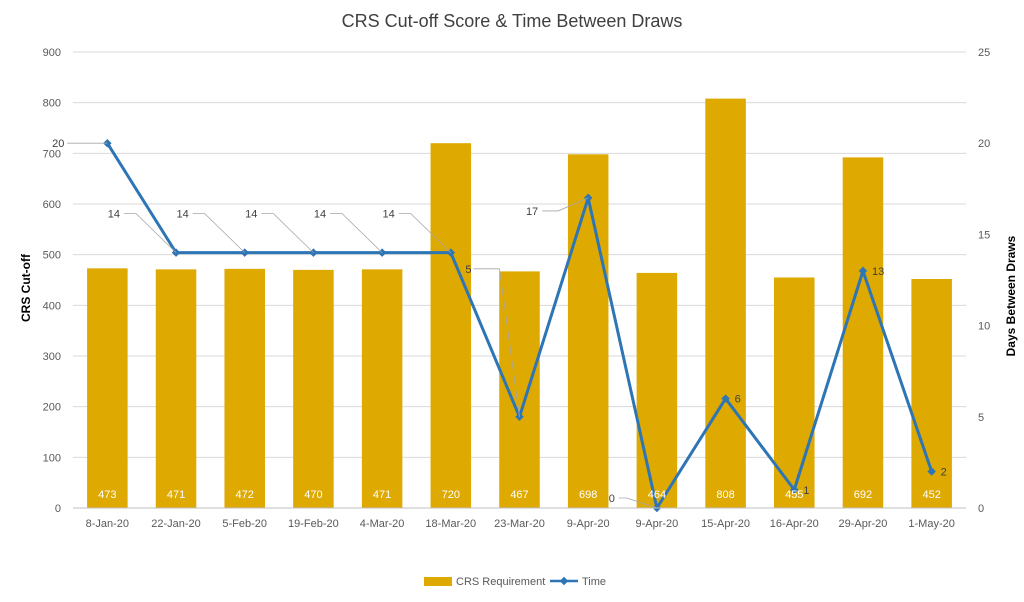 The image size is (1024, 602). I want to click on x-tick-label: 5-Feb-20, so click(244, 524).